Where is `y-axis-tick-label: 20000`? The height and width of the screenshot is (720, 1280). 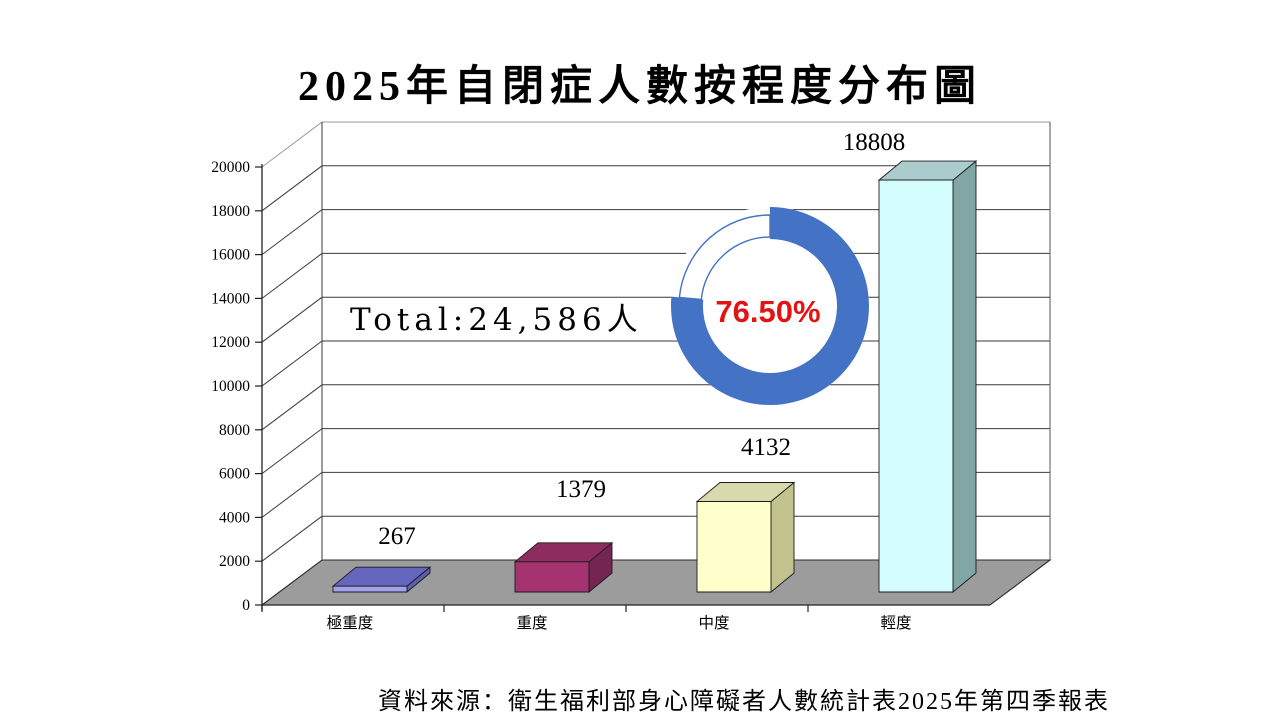 y-axis-tick-label: 20000 is located at coordinates (230, 167).